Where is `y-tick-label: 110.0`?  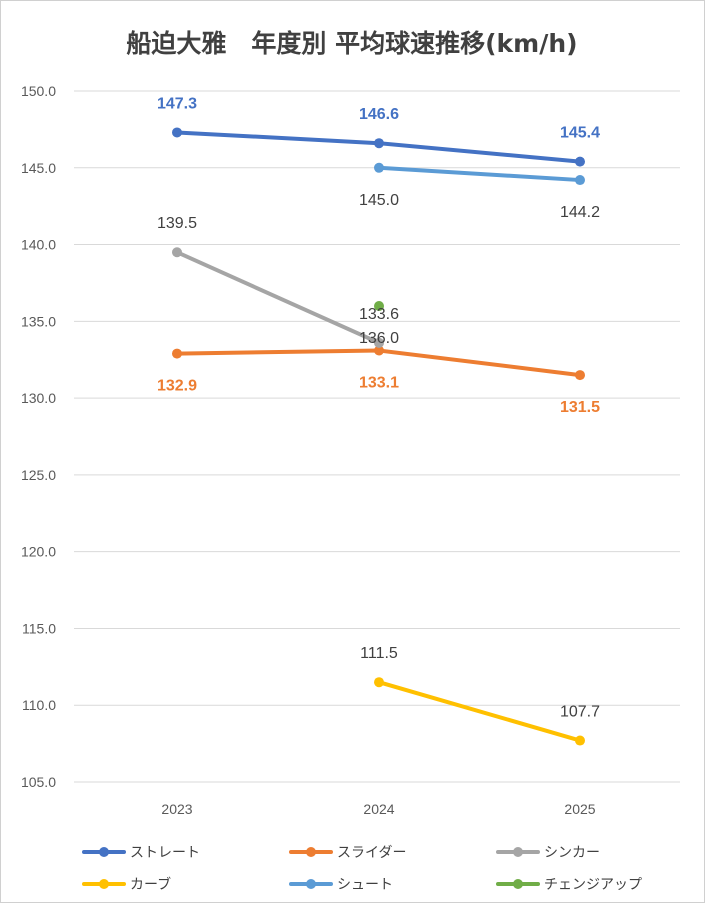
y-tick-label: 110.0 is located at coordinates (39, 705).